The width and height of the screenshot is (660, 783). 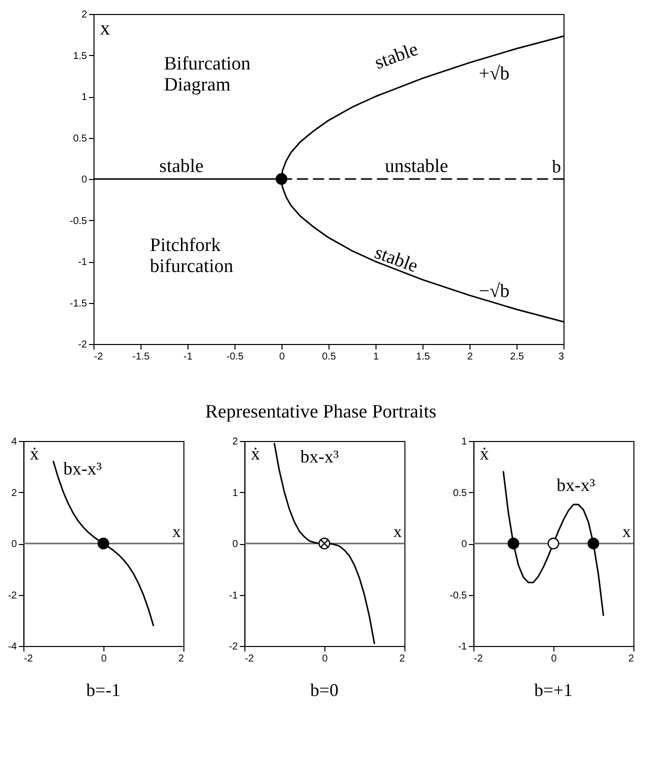 I want to click on x-tick-label: 3, so click(x=561, y=357).